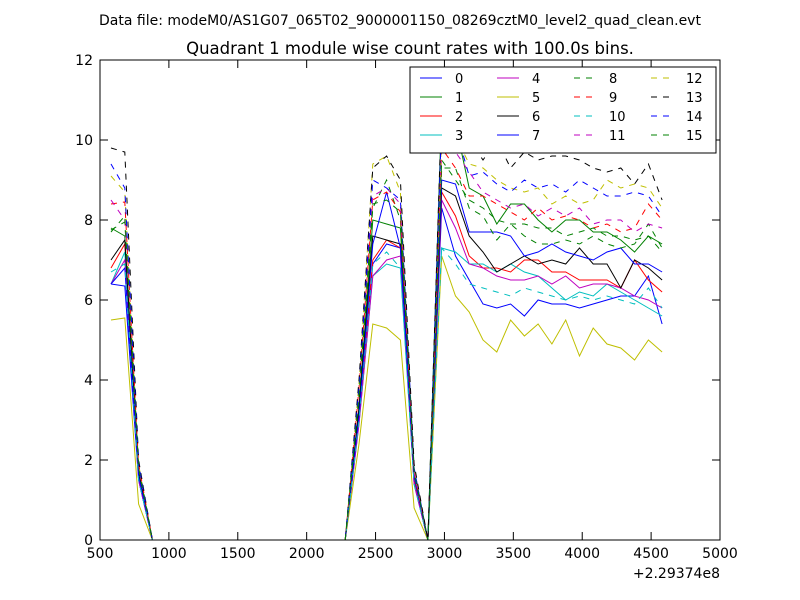 The image size is (800, 600). What do you see at coordinates (617, 136) in the screenshot?
I see `legend-label-11: 11` at bounding box center [617, 136].